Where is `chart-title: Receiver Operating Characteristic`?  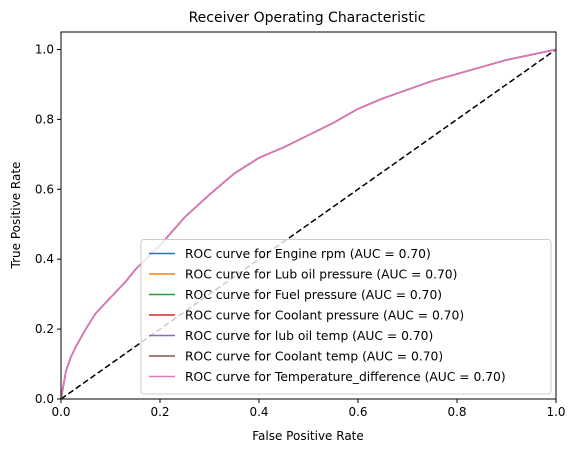 chart-title: Receiver Operating Characteristic is located at coordinates (307, 18).